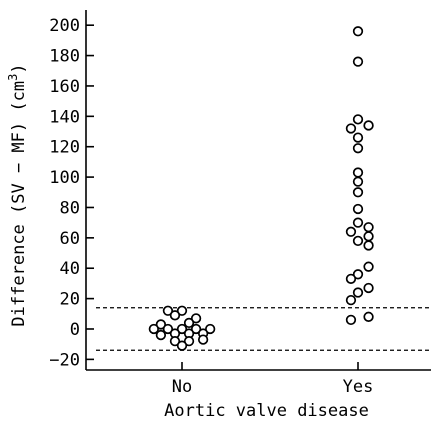 This screenshot has height=425, width=433. Describe the element at coordinates (64, 57) in the screenshot. I see `y-tick-label: 180` at that location.